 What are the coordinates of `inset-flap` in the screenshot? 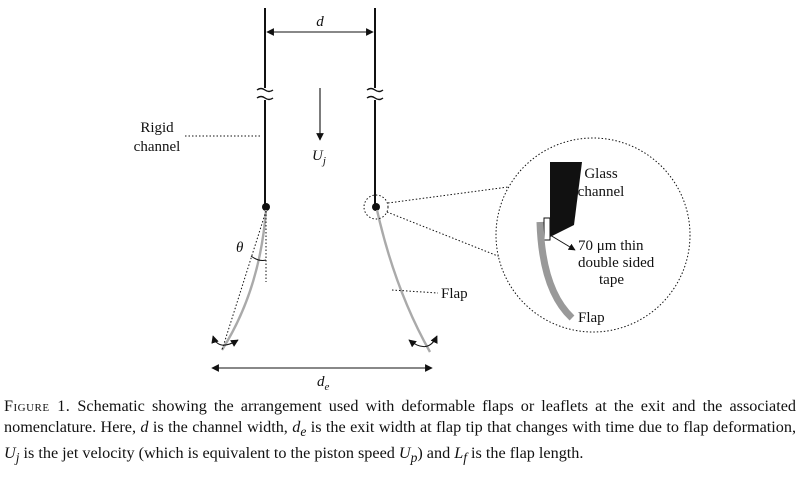 It's located at (555, 271).